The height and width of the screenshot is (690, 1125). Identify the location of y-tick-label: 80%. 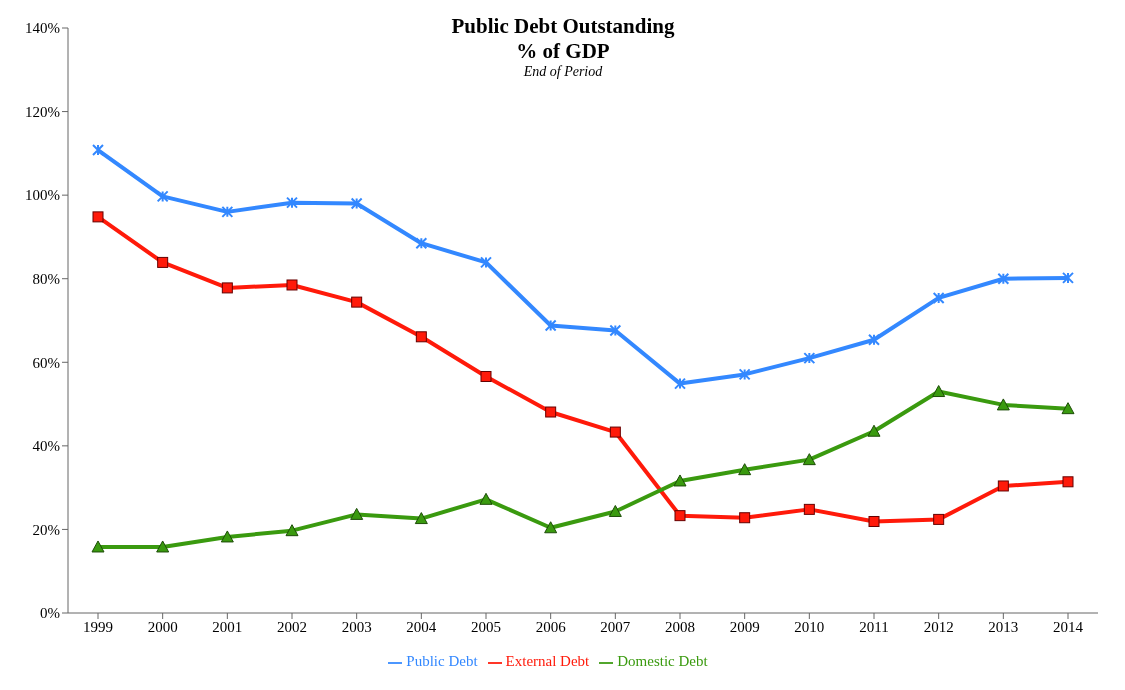
(46, 279).